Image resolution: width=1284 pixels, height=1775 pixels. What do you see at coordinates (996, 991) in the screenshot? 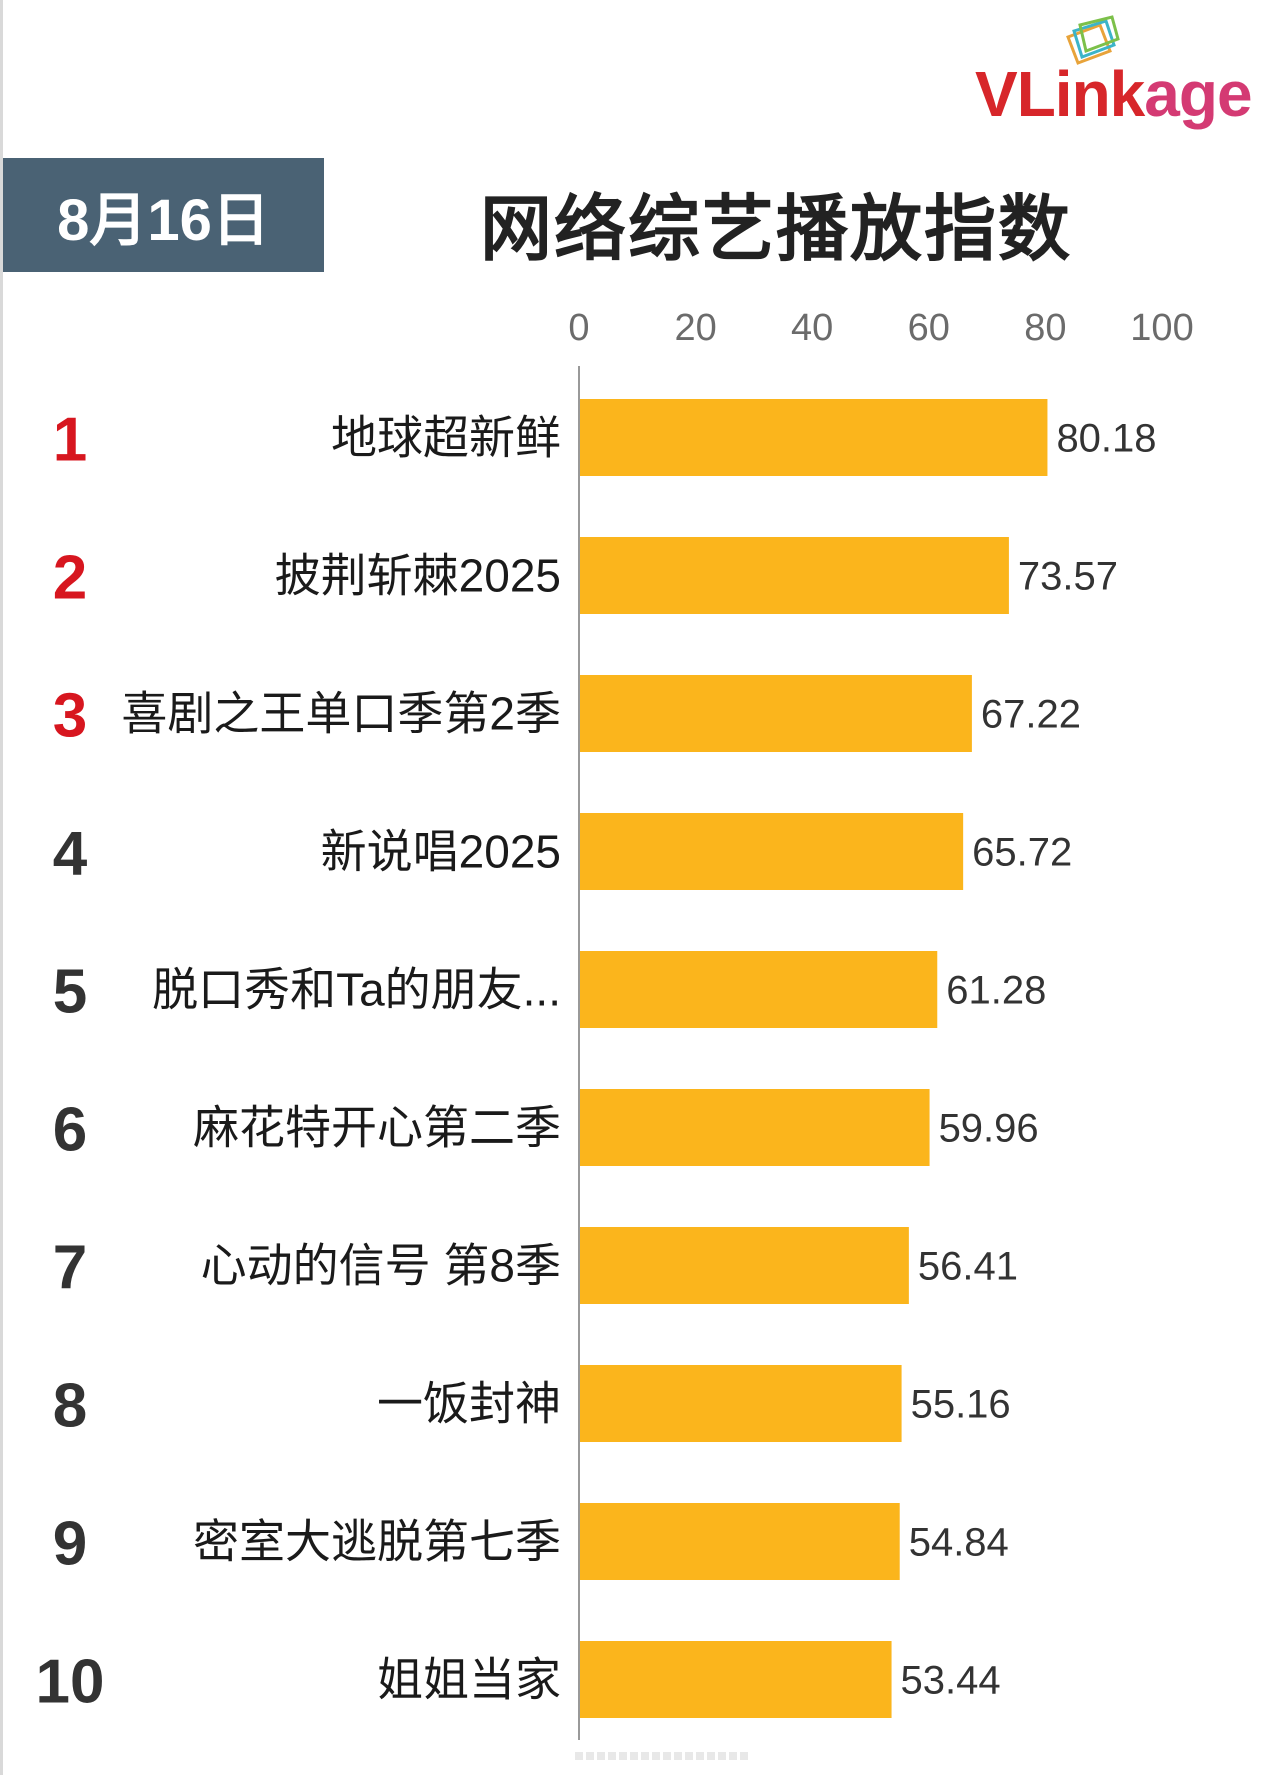
I see `value-label: 61.28` at bounding box center [996, 991].